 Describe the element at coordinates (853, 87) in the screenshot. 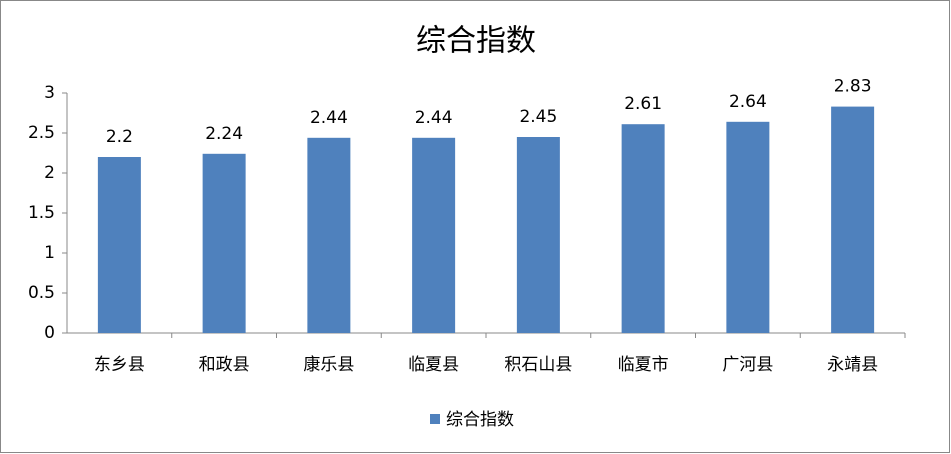

I see `data-label: 2.83` at that location.